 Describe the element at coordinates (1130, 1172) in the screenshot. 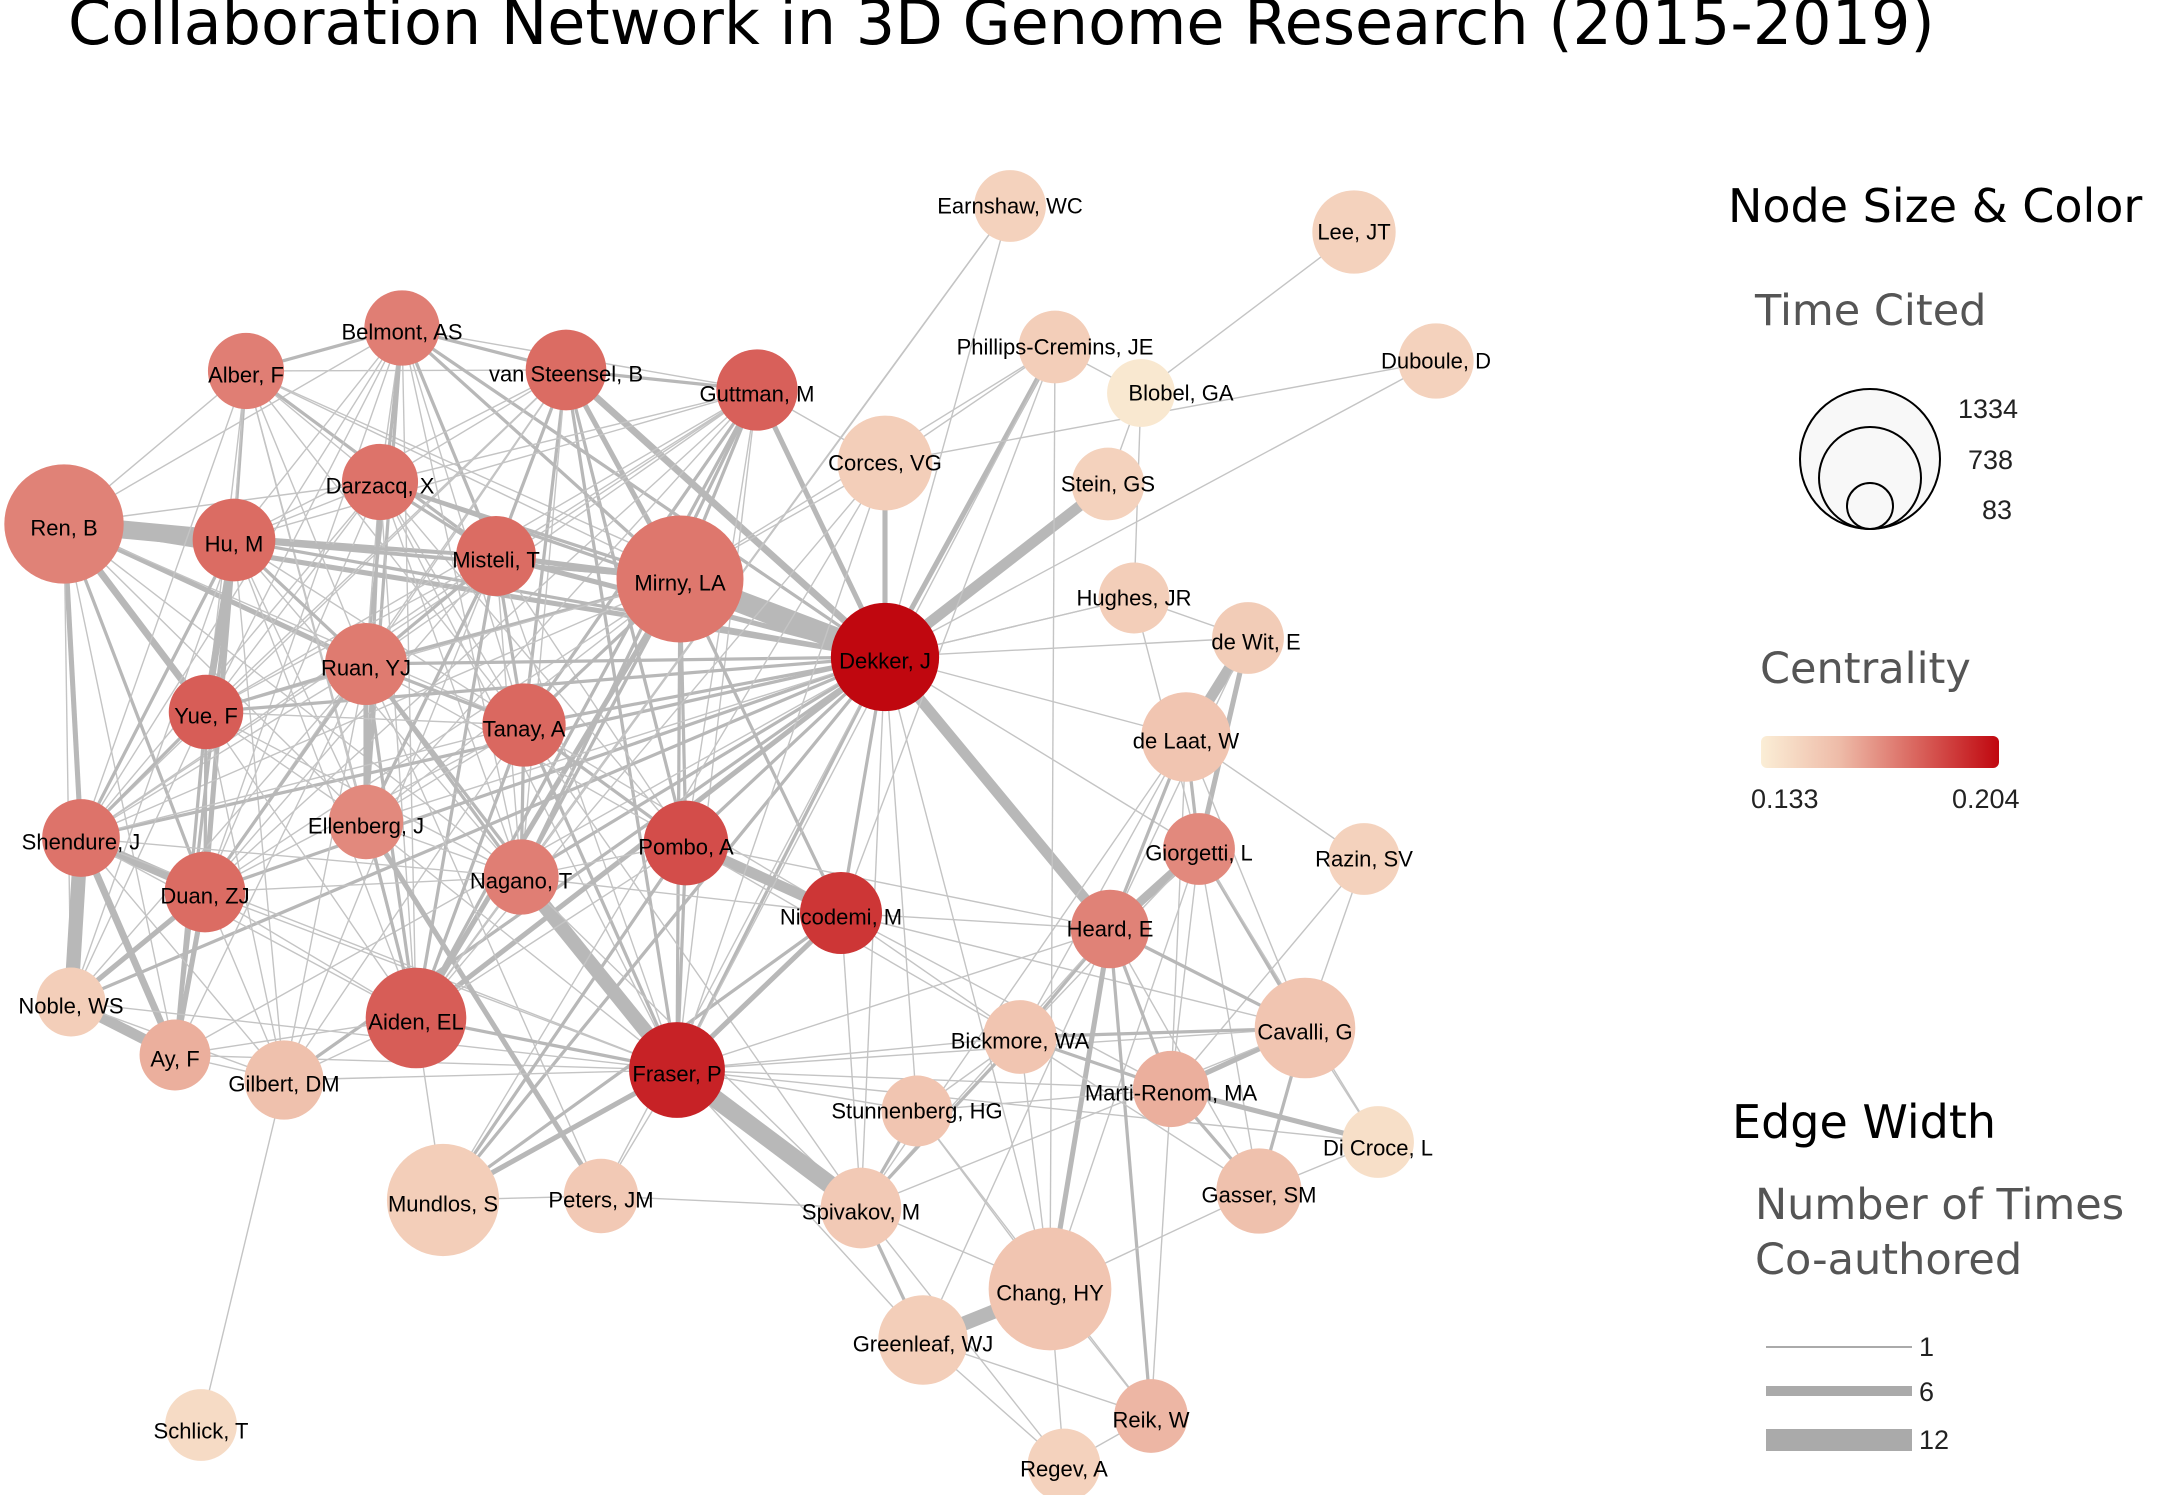

I see `edge-heard-reik` at that location.